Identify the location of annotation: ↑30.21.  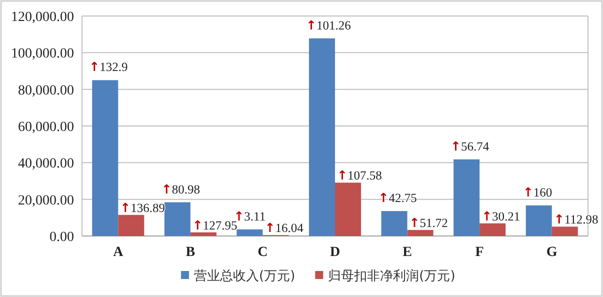
(501, 216).